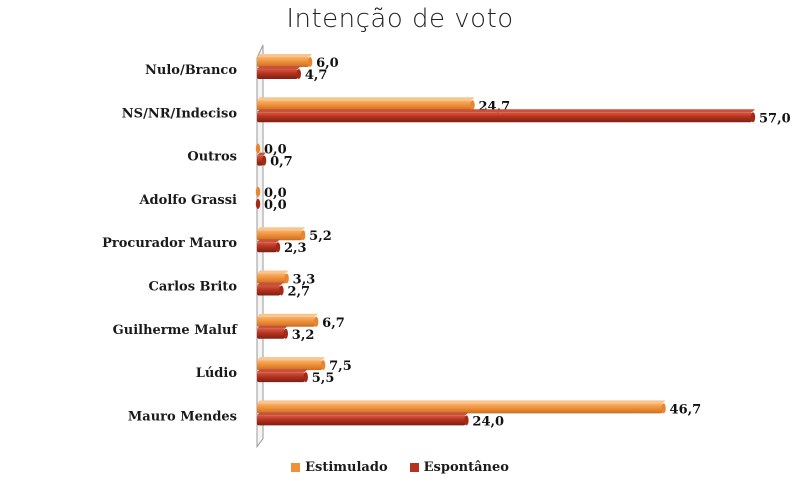 This screenshot has width=800, height=491. What do you see at coordinates (271, 333) in the screenshot?
I see `bar-espontaneo-guilherme-maluf` at bounding box center [271, 333].